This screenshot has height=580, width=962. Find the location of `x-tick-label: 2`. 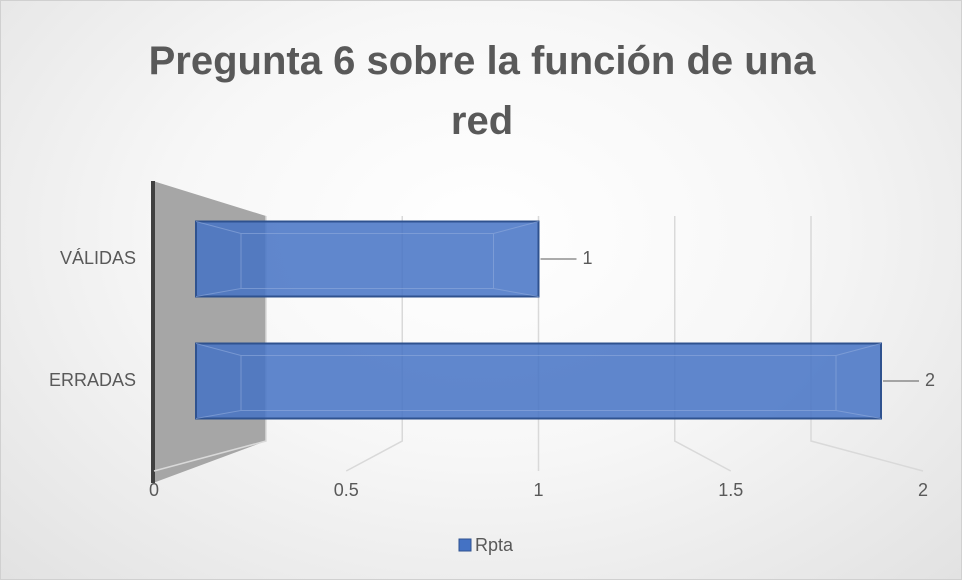

x-tick-label: 2 is located at coordinates (923, 490).